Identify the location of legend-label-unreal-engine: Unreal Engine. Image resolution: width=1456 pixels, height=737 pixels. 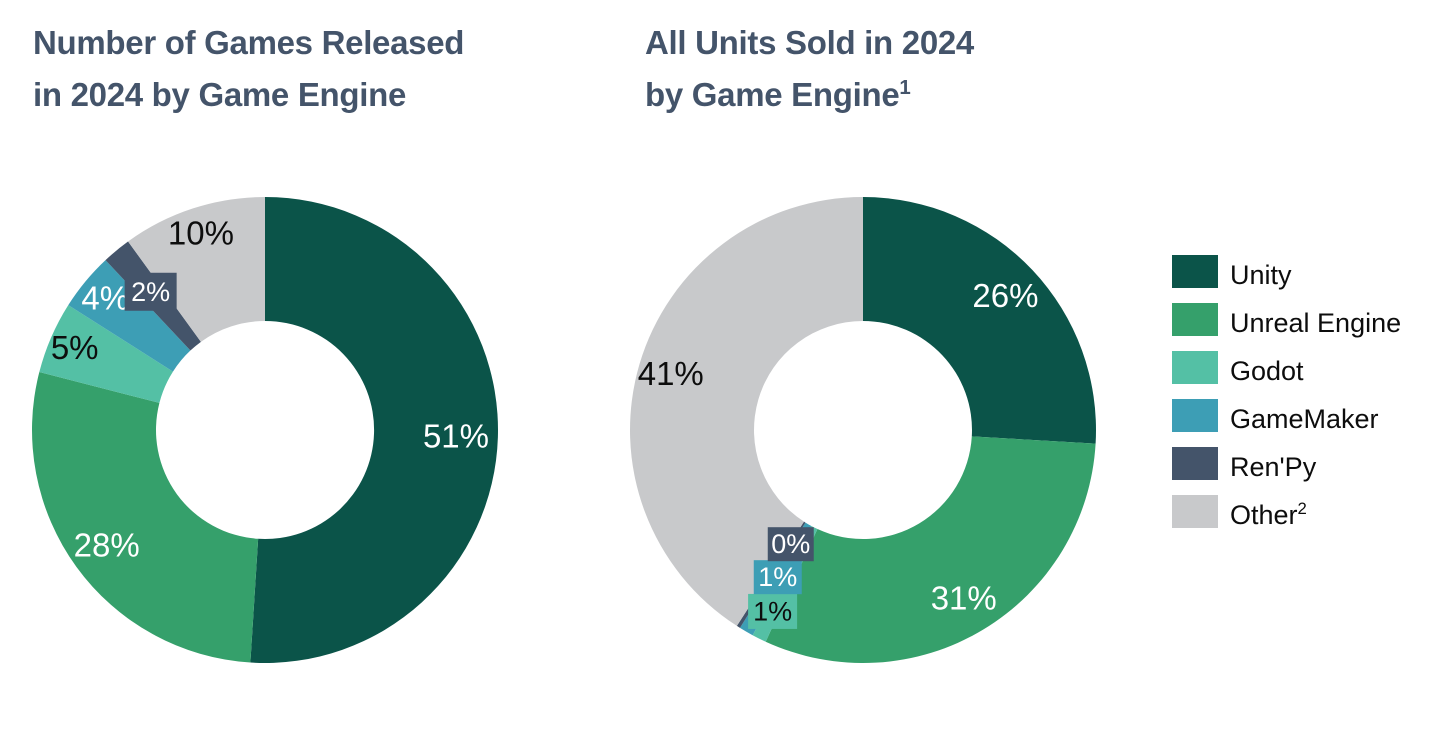
(1315, 320).